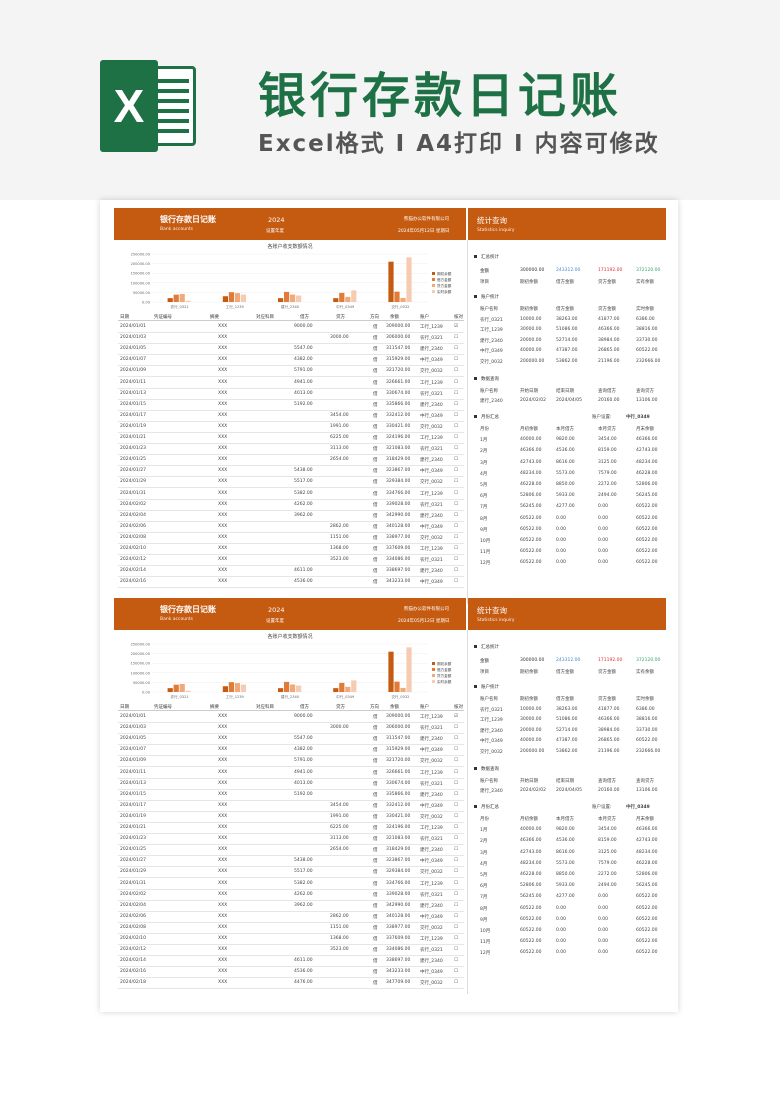 The width and height of the screenshot is (780, 1102). I want to click on cell-date: 2024/01/03, so click(133, 728).